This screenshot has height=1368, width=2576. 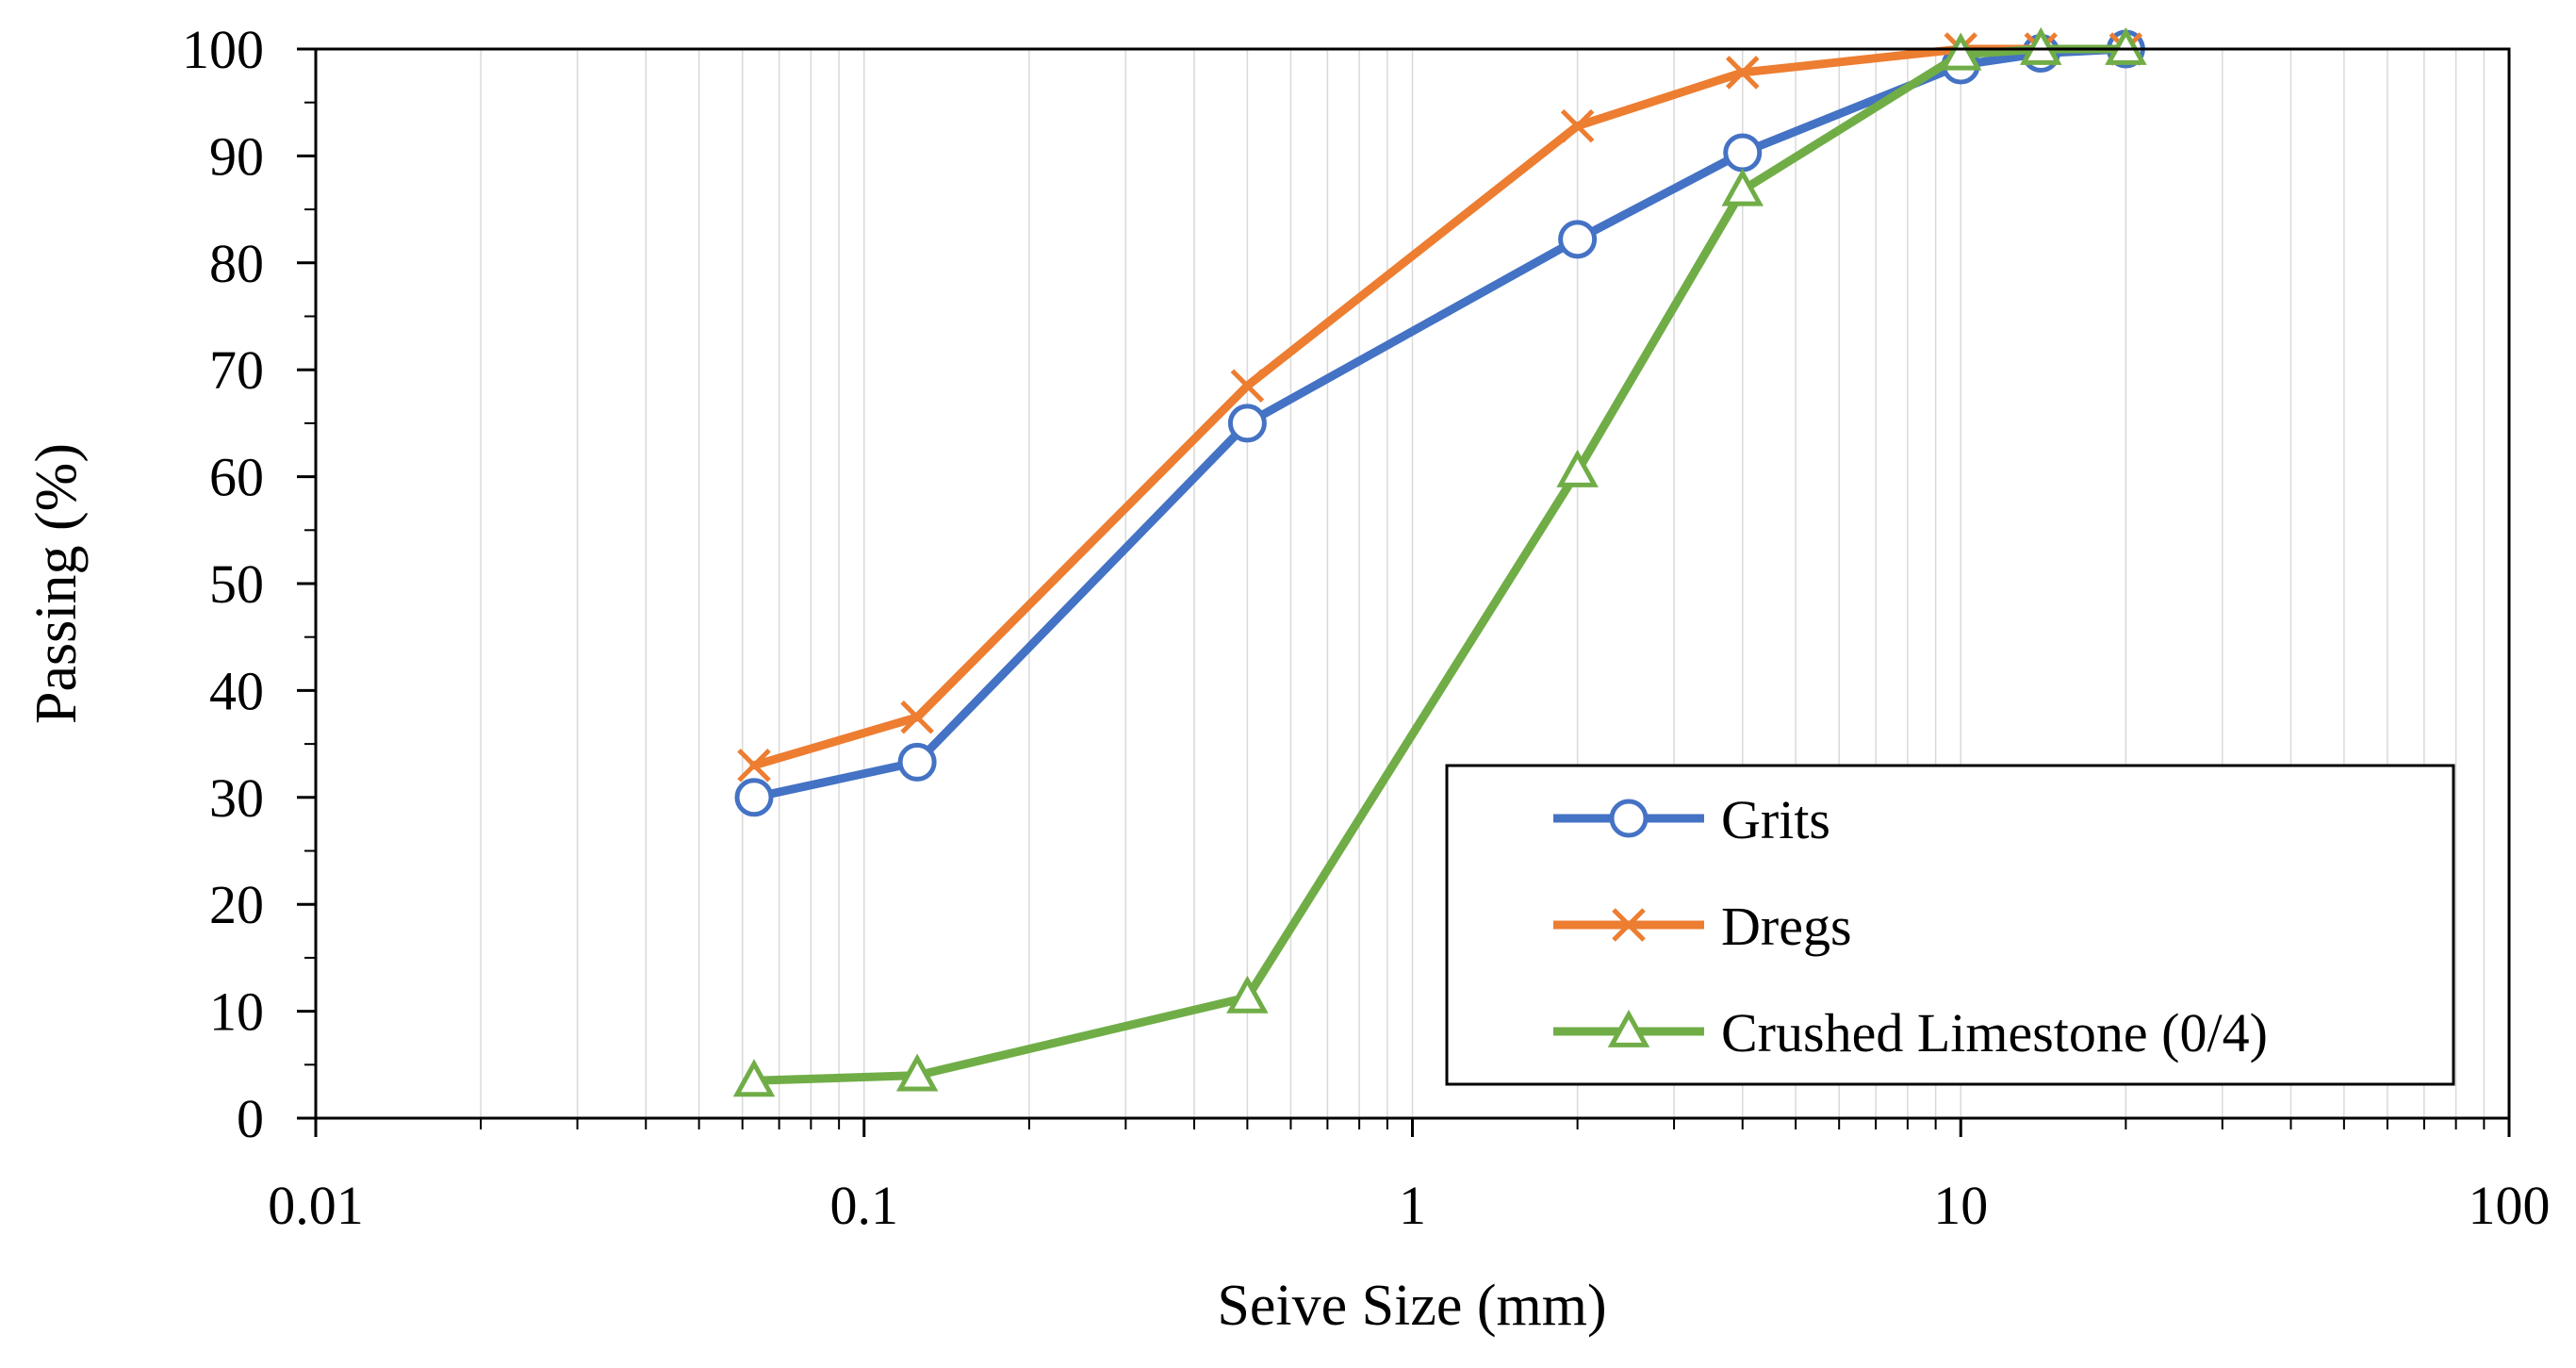 What do you see at coordinates (236, 370) in the screenshot?
I see `y-tick-label: 70` at bounding box center [236, 370].